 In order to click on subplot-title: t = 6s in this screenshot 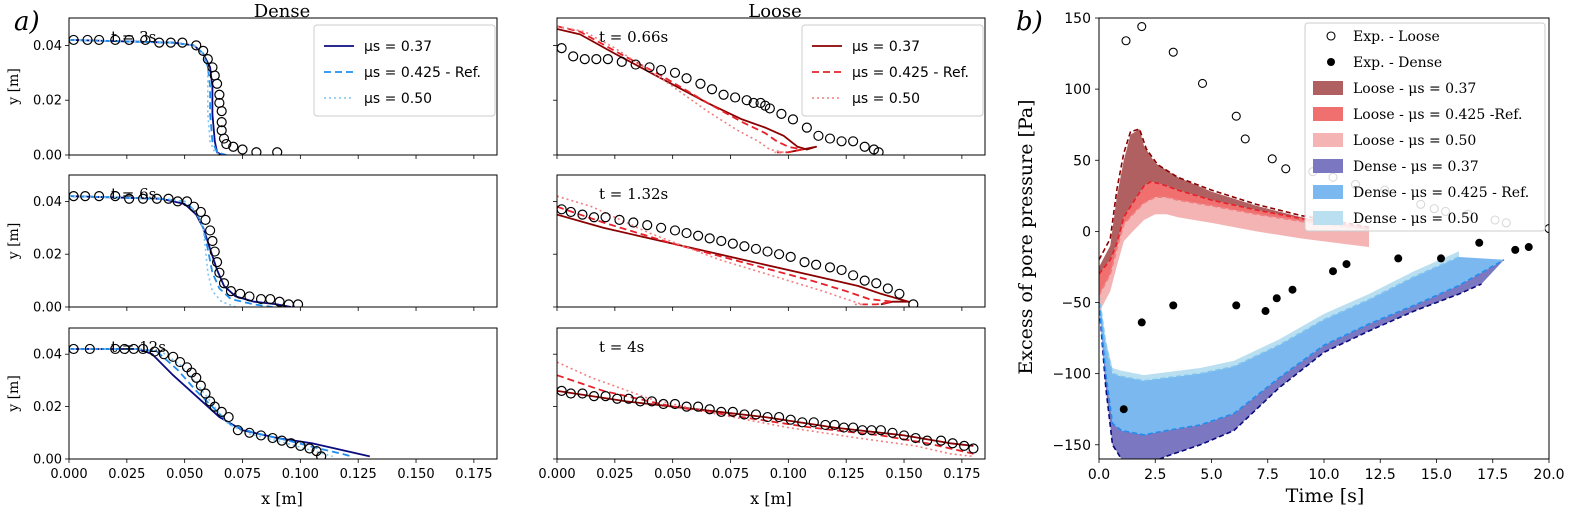, I will do `click(133, 194)`.